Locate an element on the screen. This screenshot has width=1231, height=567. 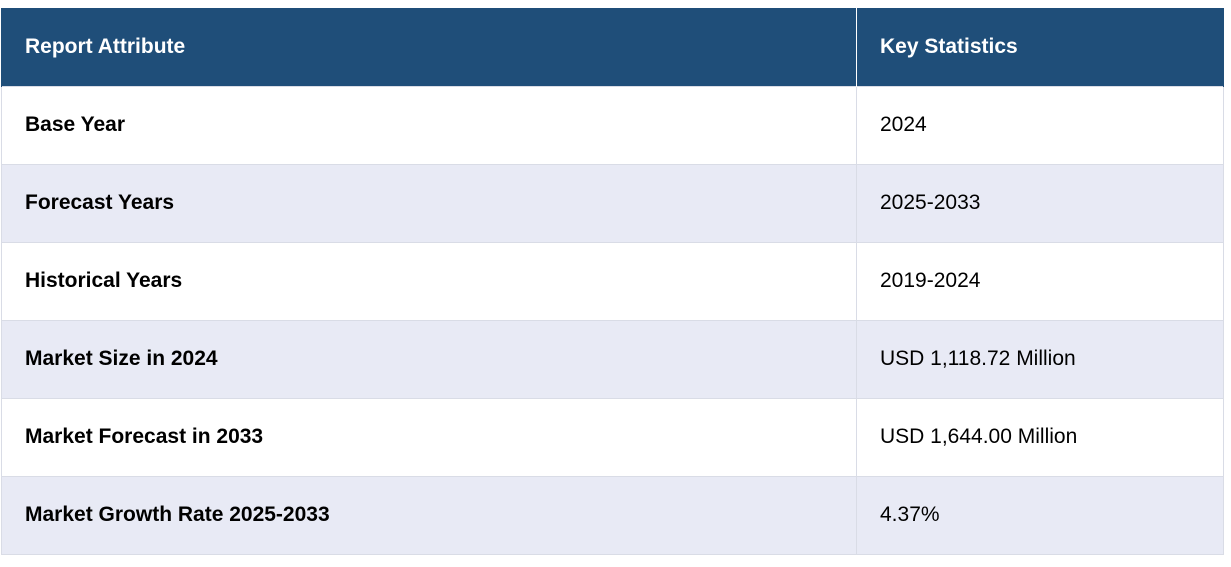
value-cell: 4.37% is located at coordinates (1040, 515).